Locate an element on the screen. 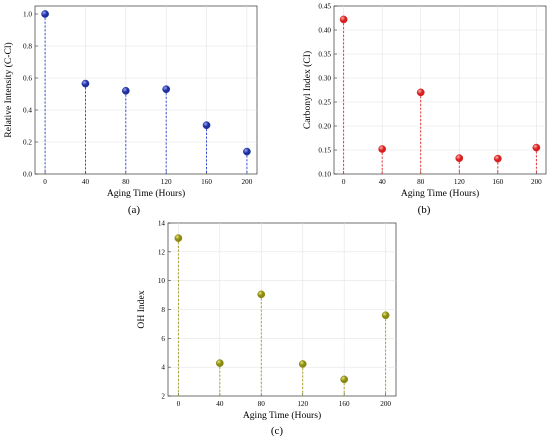  y-tick-label-b: 0.35 is located at coordinates (324, 55).